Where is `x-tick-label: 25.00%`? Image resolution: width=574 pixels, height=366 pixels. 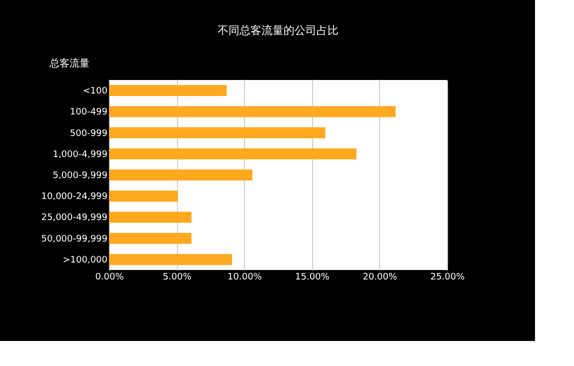 x-tick-label: 25.00% is located at coordinates (448, 277).